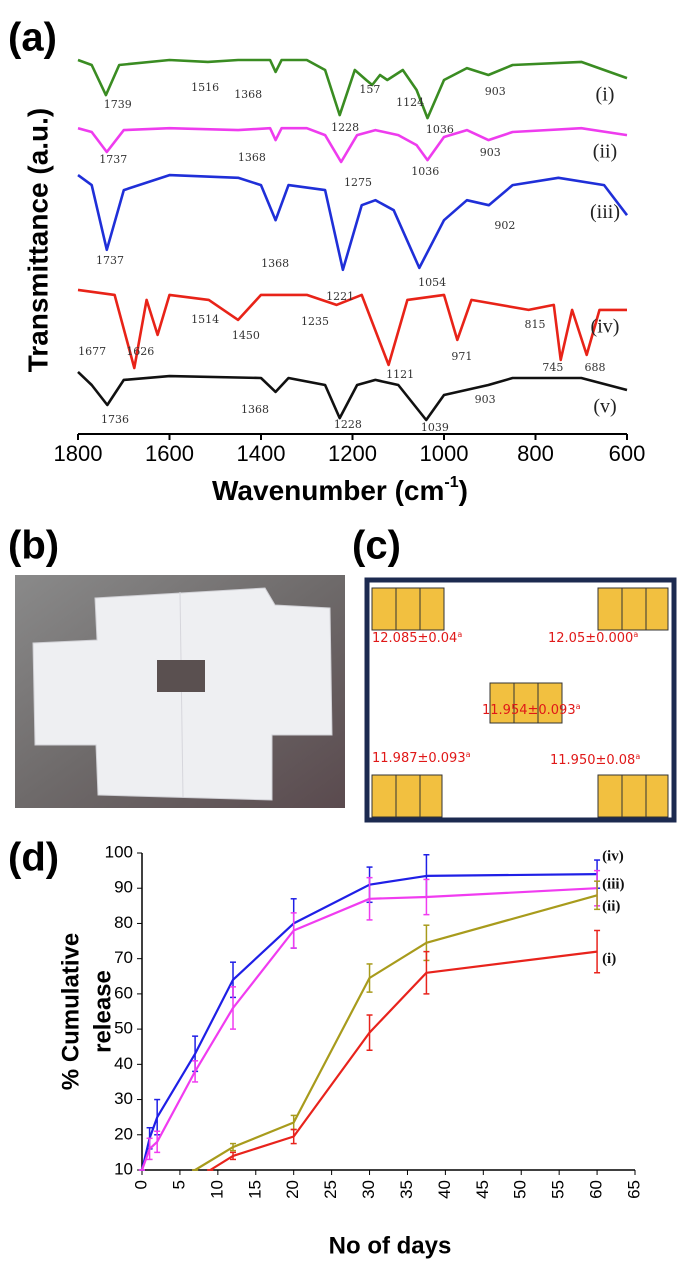 The height and width of the screenshot is (1286, 680). What do you see at coordinates (482, 1189) in the screenshot?
I see `x-tick-label: 45` at bounding box center [482, 1189].